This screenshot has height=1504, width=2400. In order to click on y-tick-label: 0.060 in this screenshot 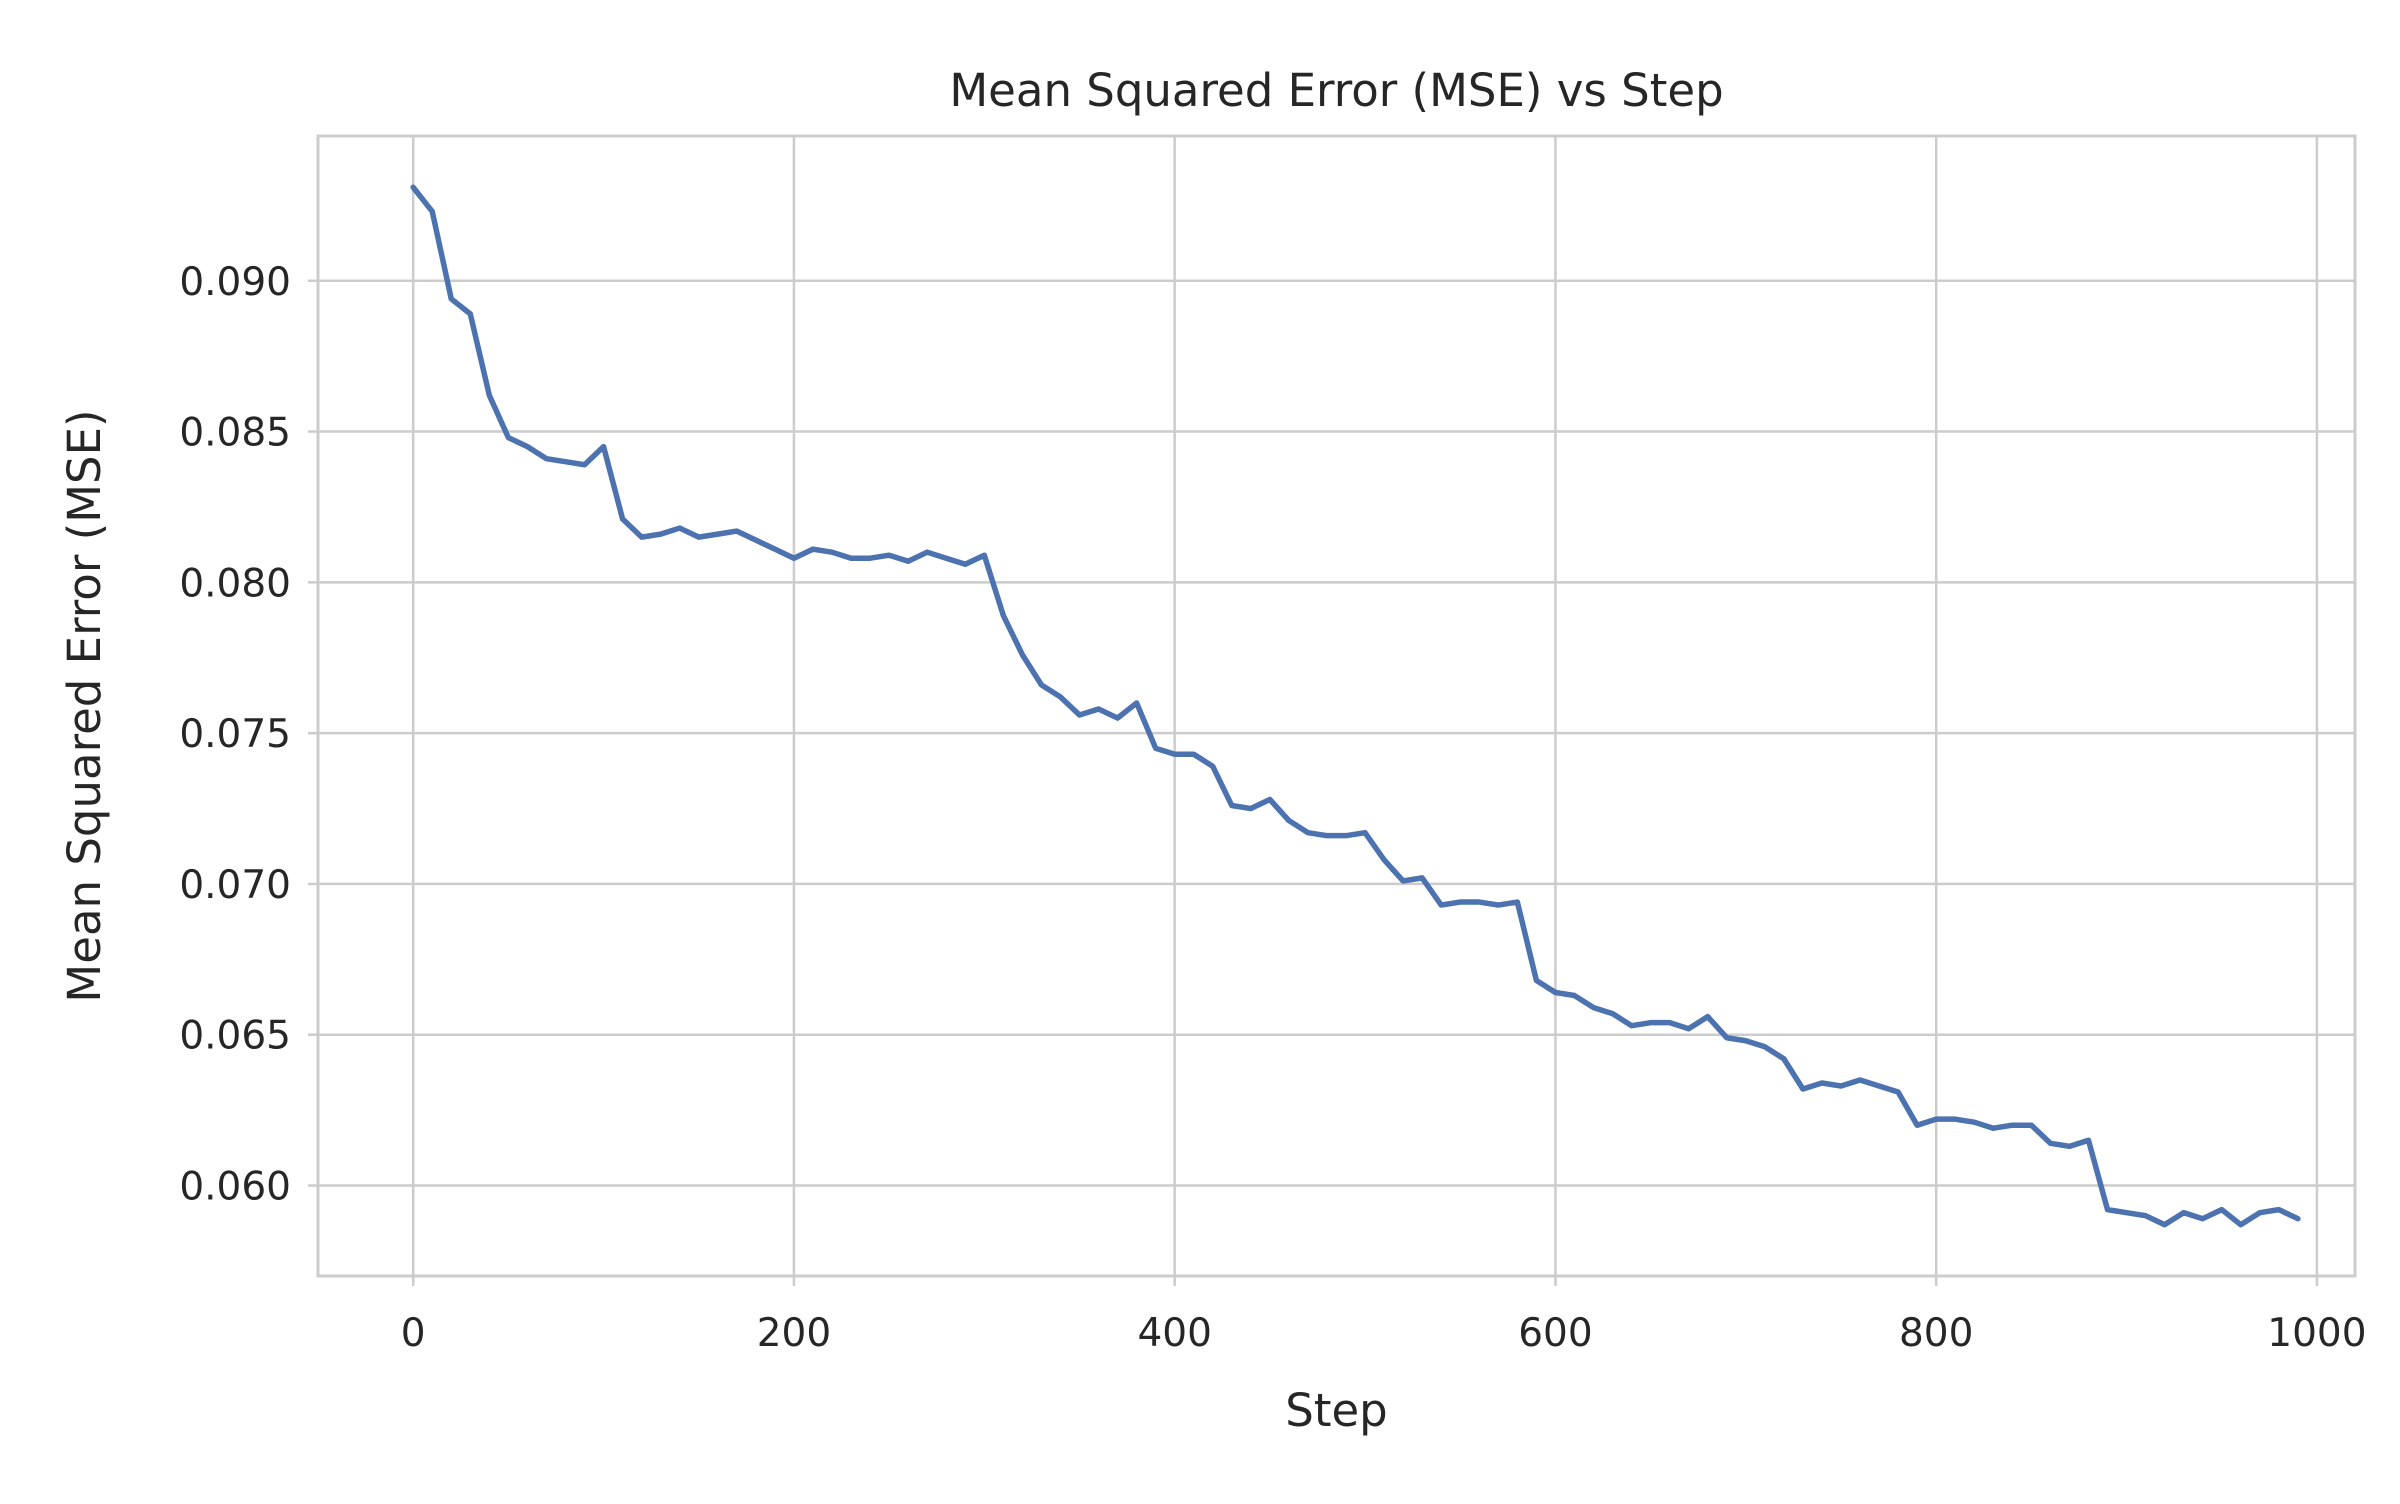, I will do `click(235, 1187)`.